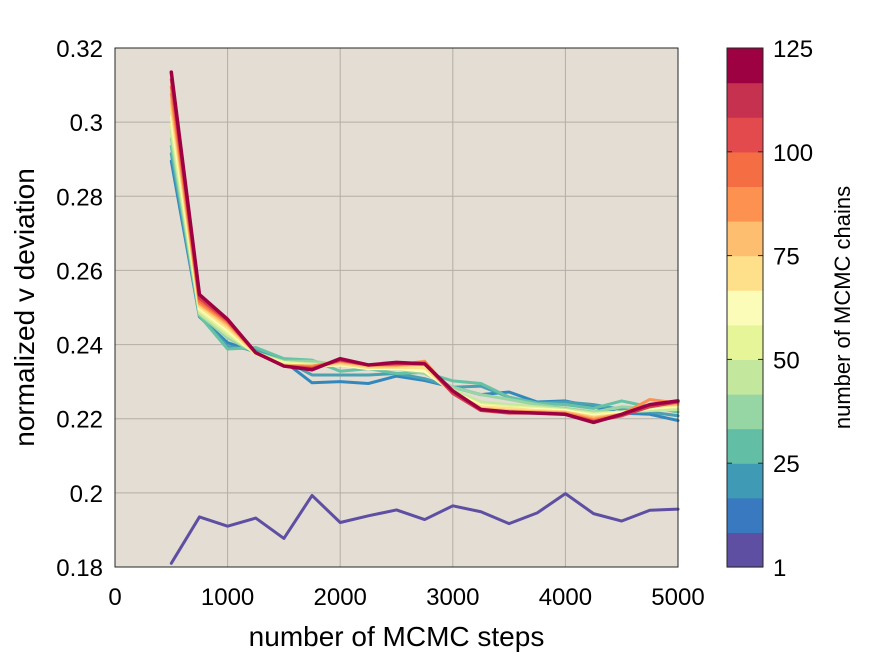  I want to click on x-tick-label: 3000, so click(452, 597).